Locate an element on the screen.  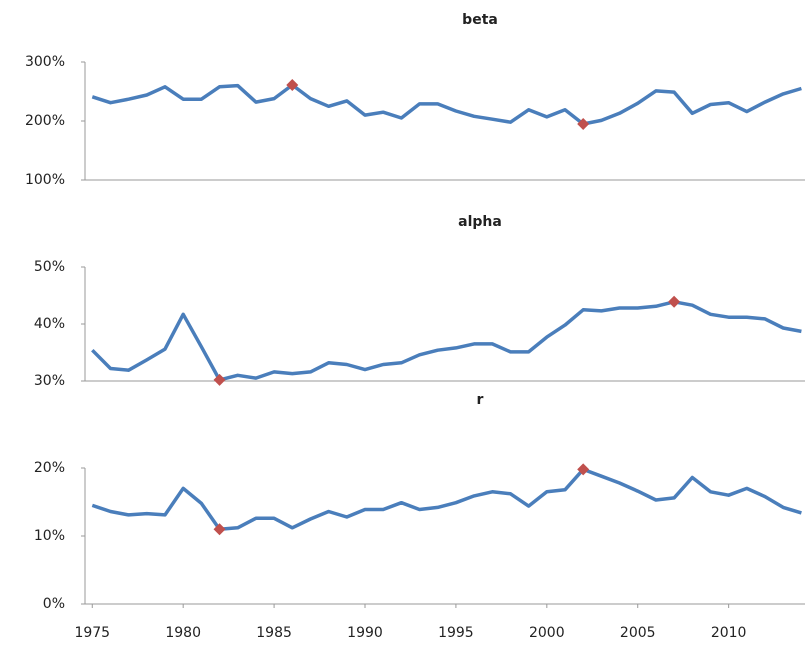
x-tick-label: 1995 is located at coordinates (456, 633).